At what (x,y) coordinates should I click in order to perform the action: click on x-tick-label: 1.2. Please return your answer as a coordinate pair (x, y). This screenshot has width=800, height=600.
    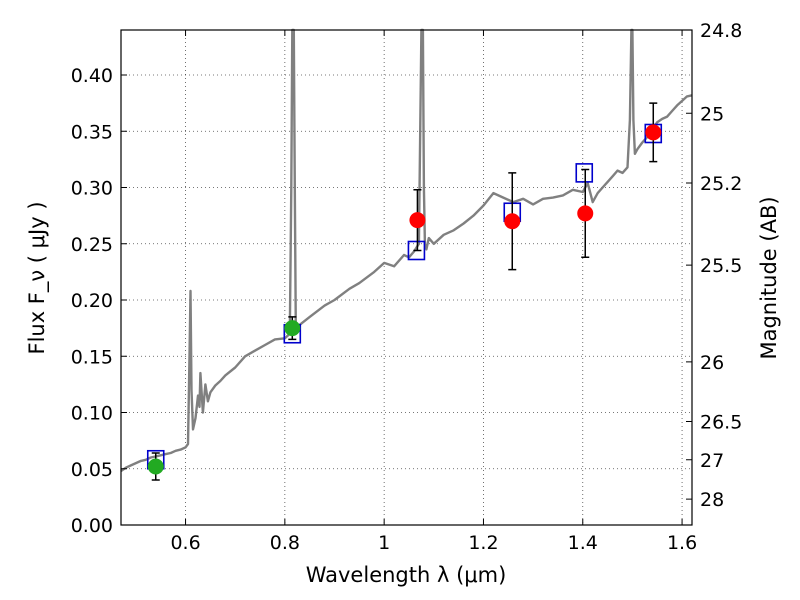
    Looking at the image, I should click on (483, 543).